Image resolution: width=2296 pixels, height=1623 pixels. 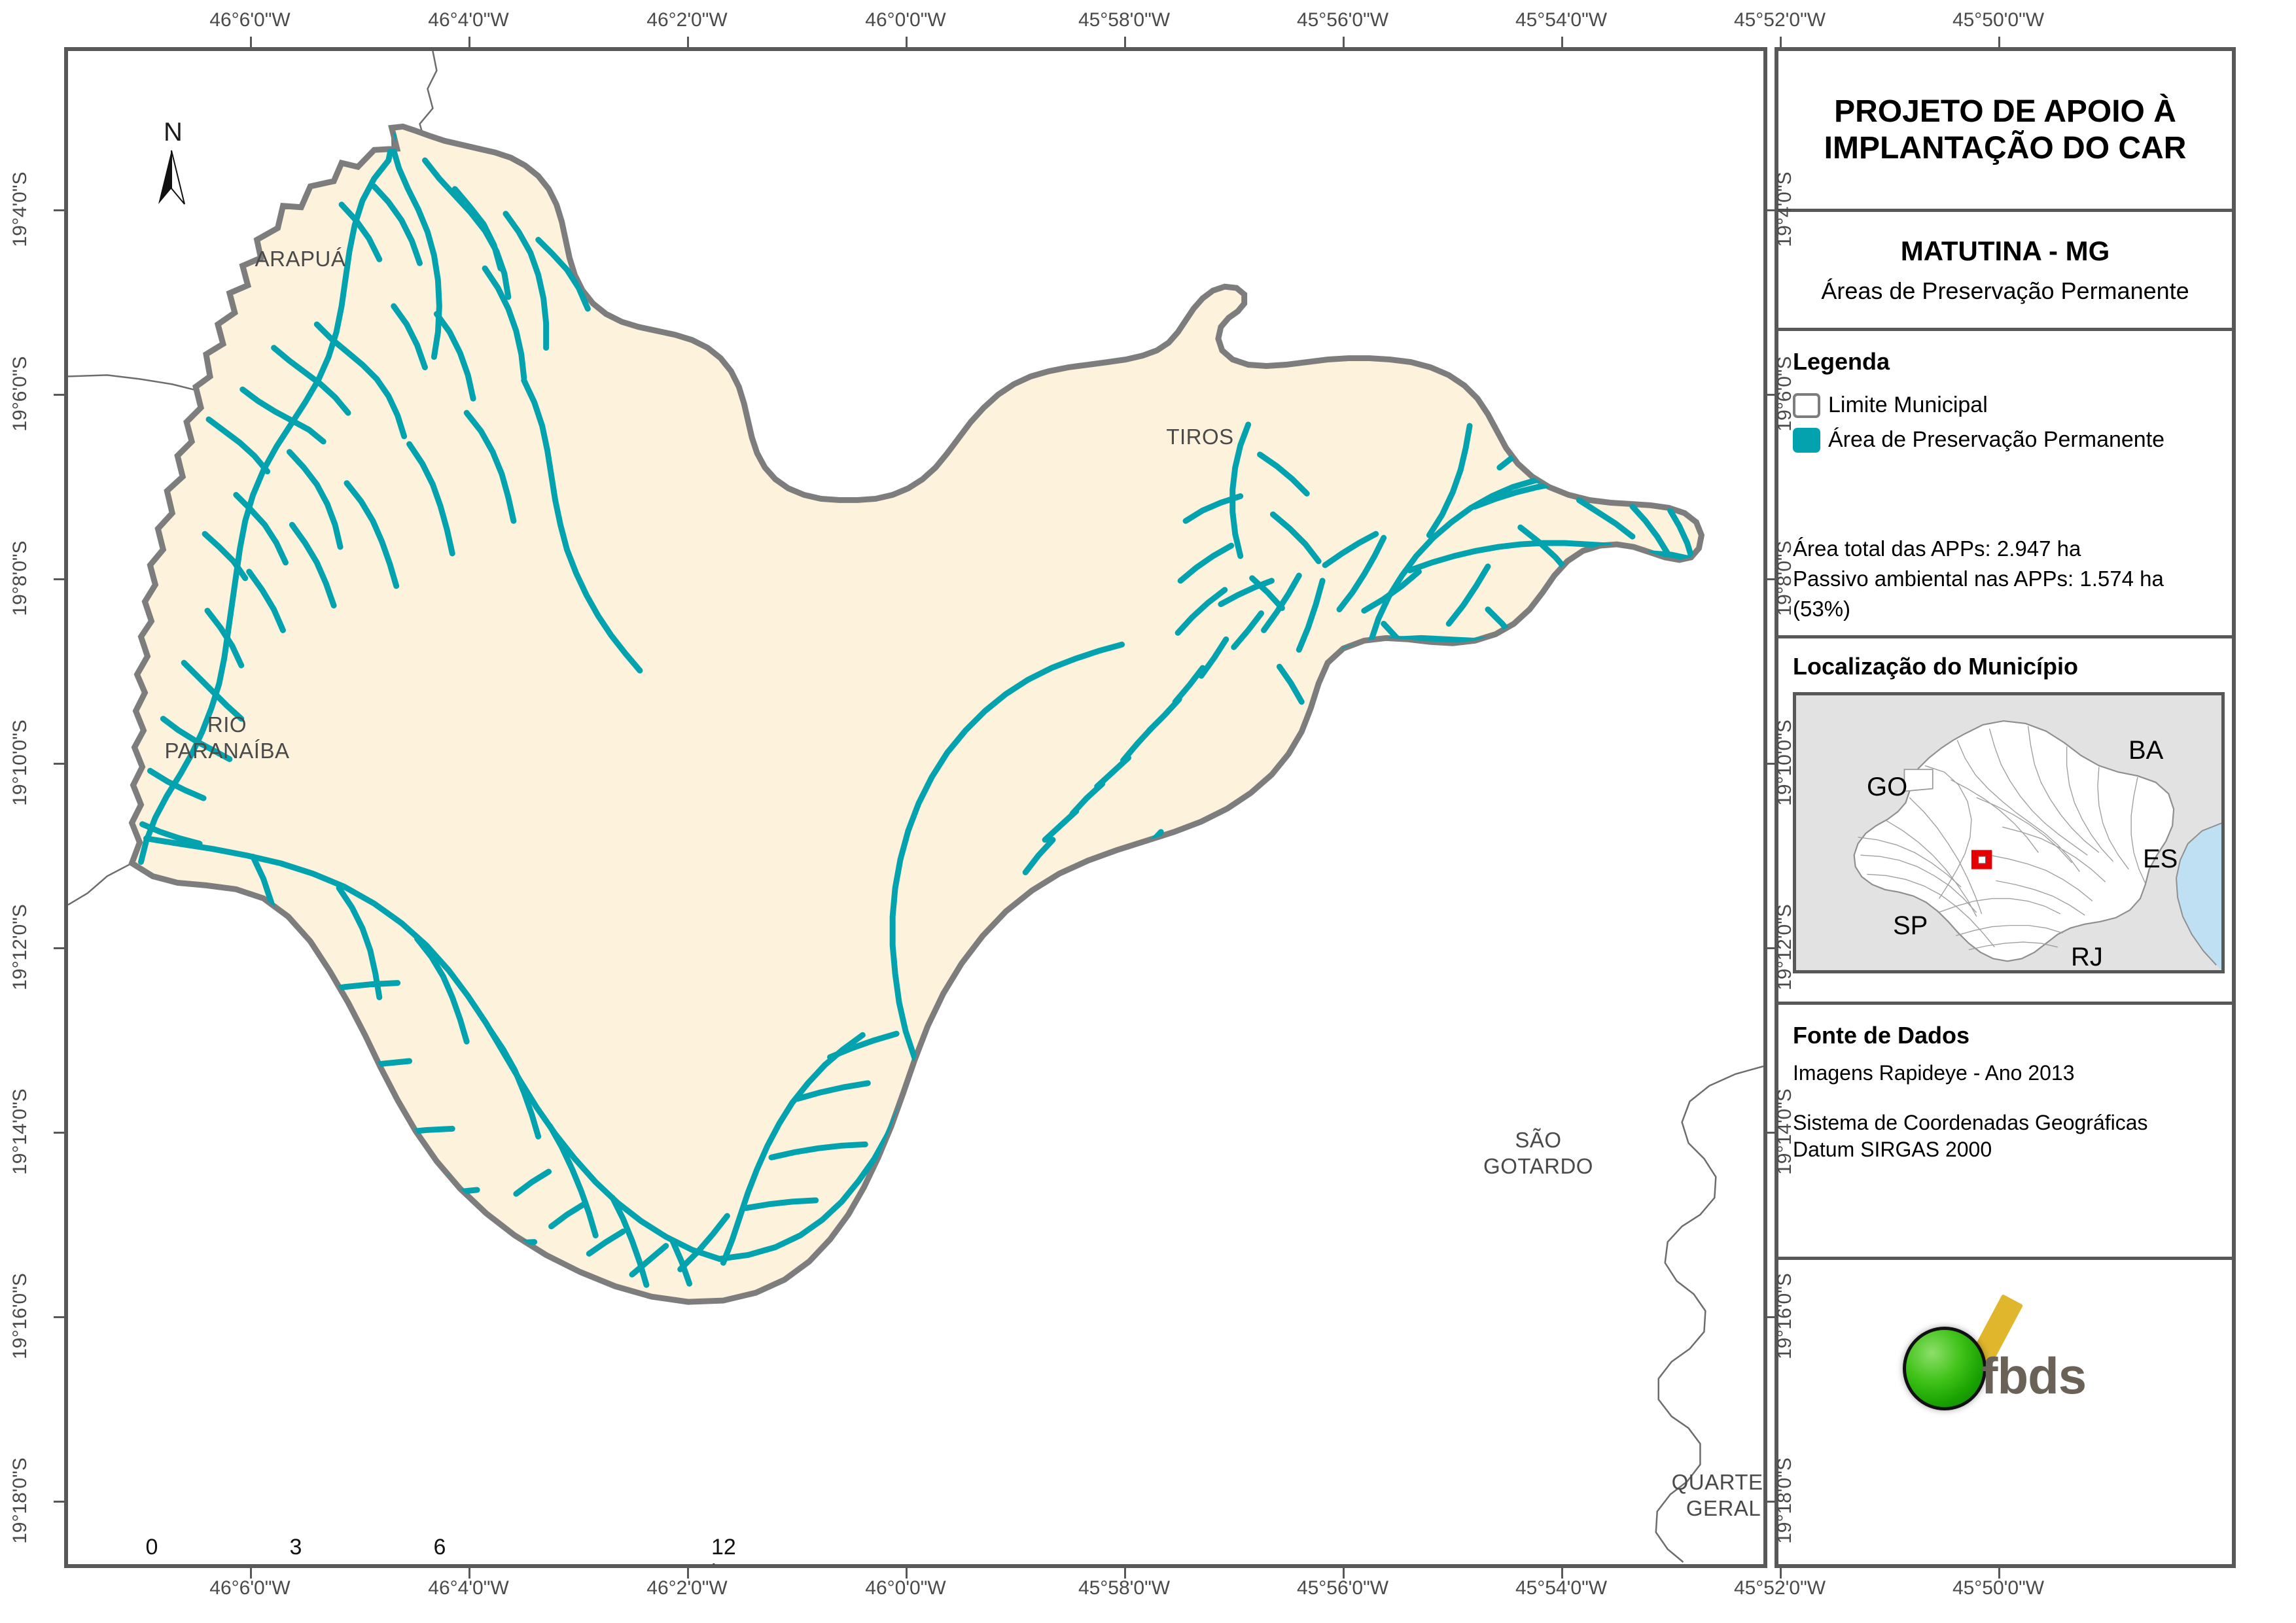 I want to click on inset-state-label-sp: SP, so click(x=1910, y=926).